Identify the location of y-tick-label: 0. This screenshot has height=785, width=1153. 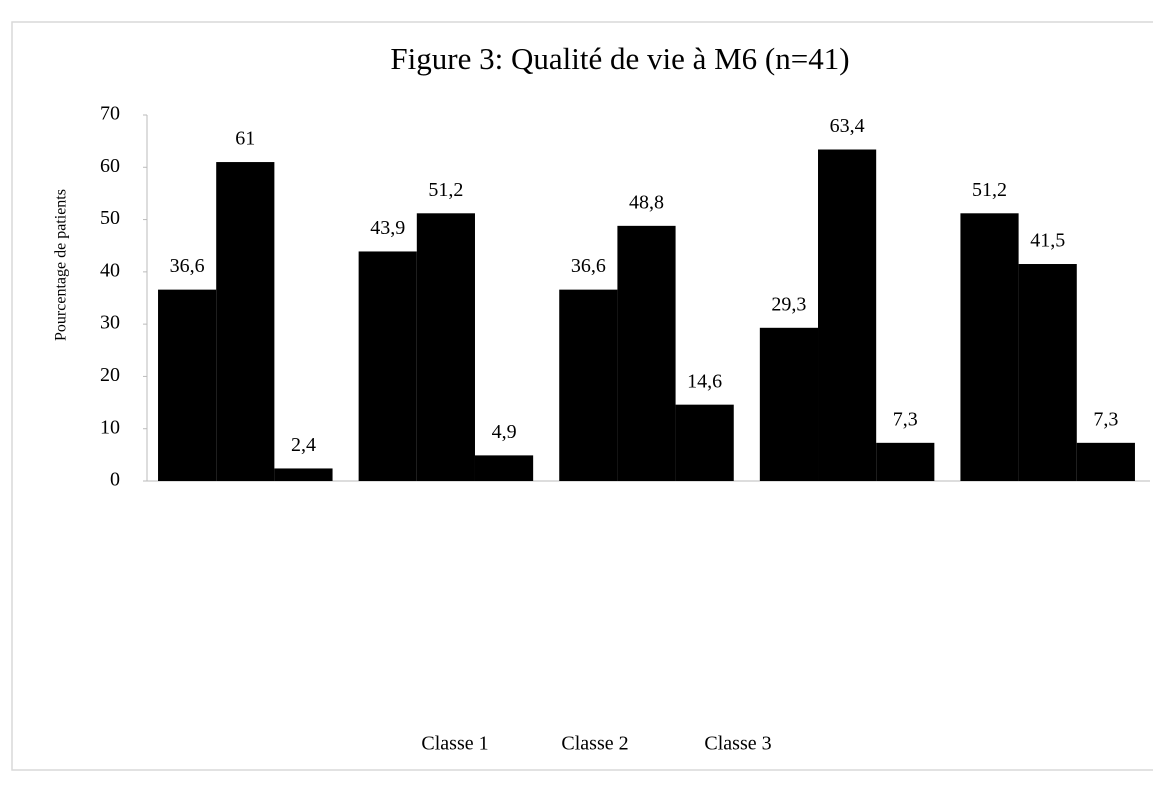
(115, 480).